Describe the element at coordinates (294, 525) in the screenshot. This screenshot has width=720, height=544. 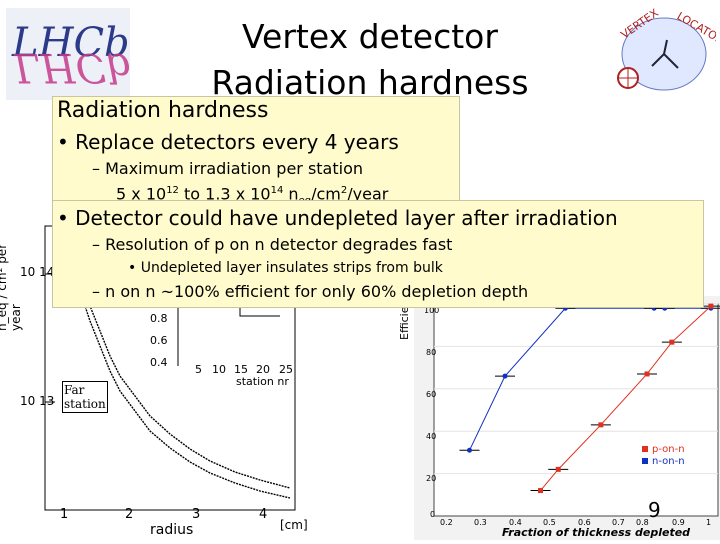
I see `left-x-unit: [cm]` at that location.